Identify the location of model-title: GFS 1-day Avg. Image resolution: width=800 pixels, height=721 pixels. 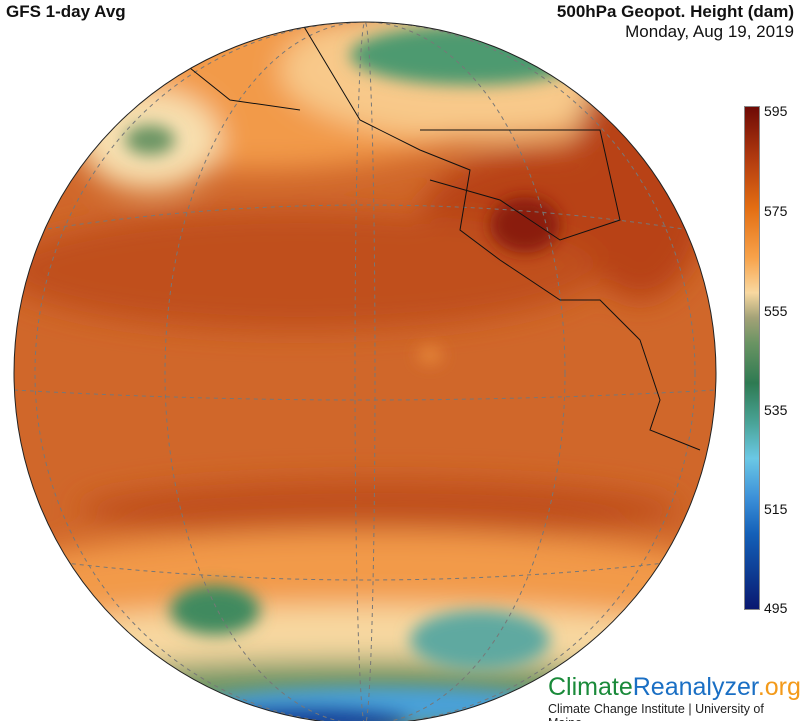
(66, 11).